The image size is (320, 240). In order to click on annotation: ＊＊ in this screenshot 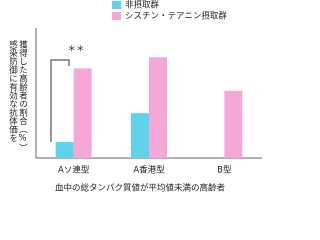, I will do `click(75, 50)`.